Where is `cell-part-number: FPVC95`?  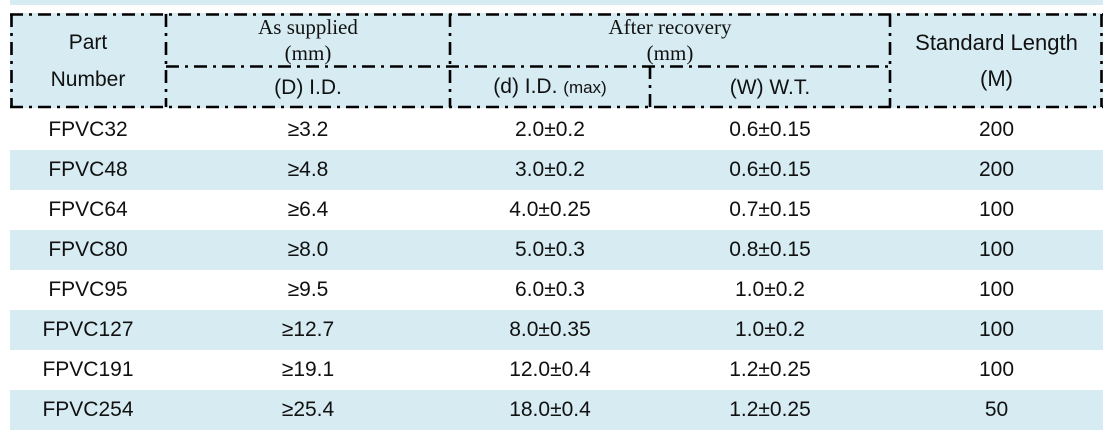 cell-part-number: FPVC95 is located at coordinates (88, 289).